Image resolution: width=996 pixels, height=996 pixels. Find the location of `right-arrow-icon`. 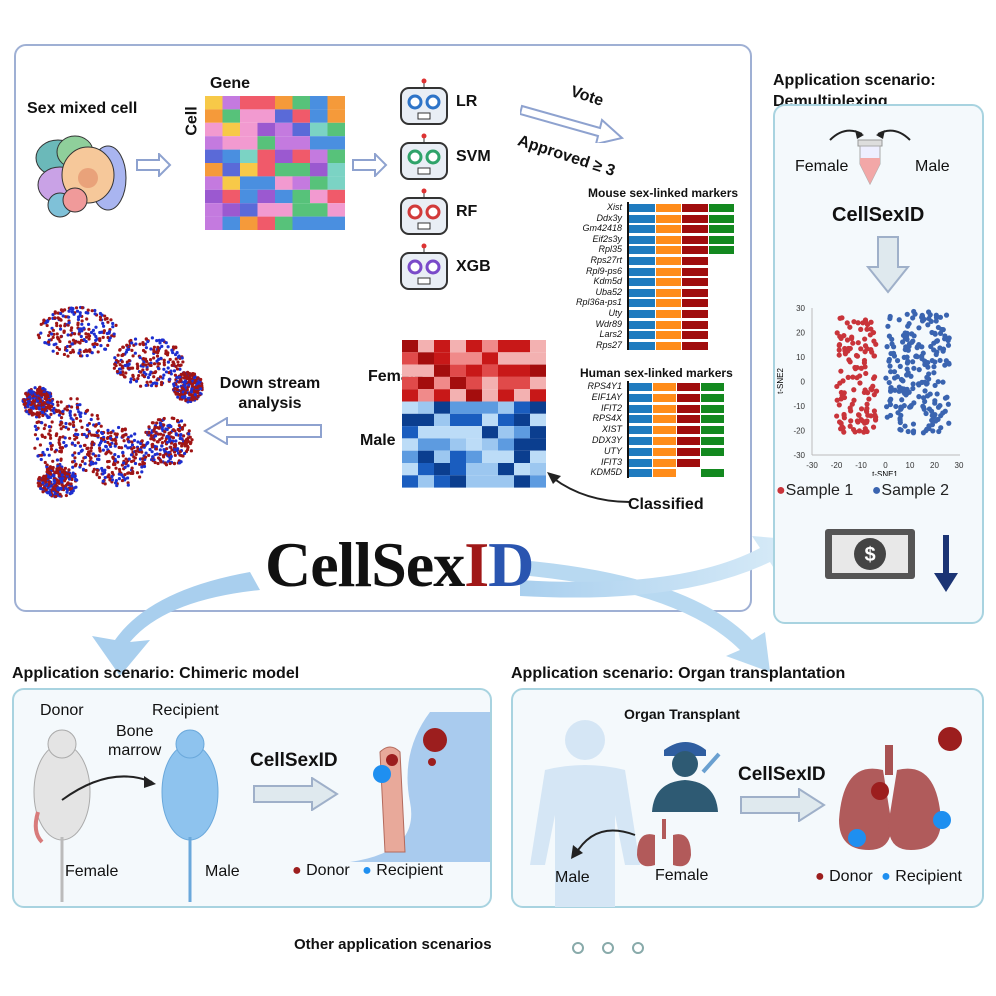

right-arrow-icon is located at coordinates (783, 805).